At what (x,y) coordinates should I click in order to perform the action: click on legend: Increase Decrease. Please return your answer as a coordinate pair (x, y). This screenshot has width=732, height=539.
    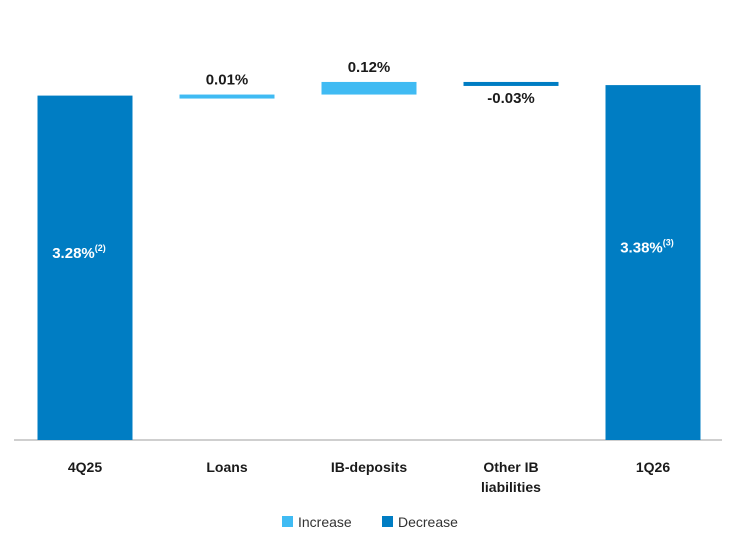
    Looking at the image, I should click on (370, 522).